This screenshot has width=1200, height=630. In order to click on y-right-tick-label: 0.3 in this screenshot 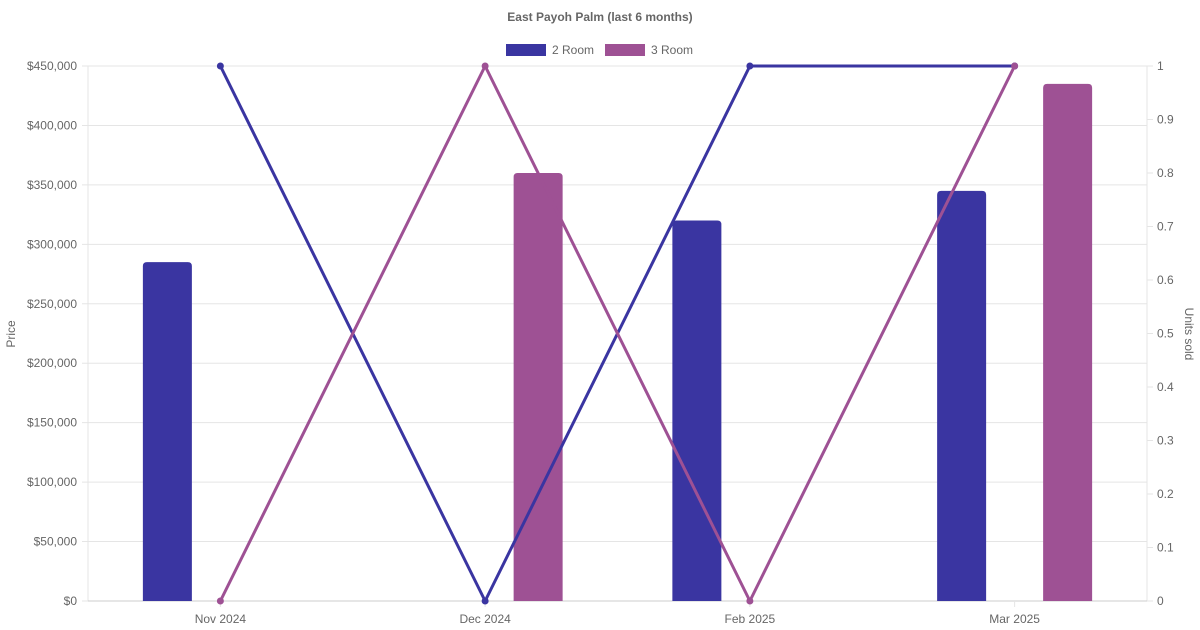, I will do `click(1165, 441)`.